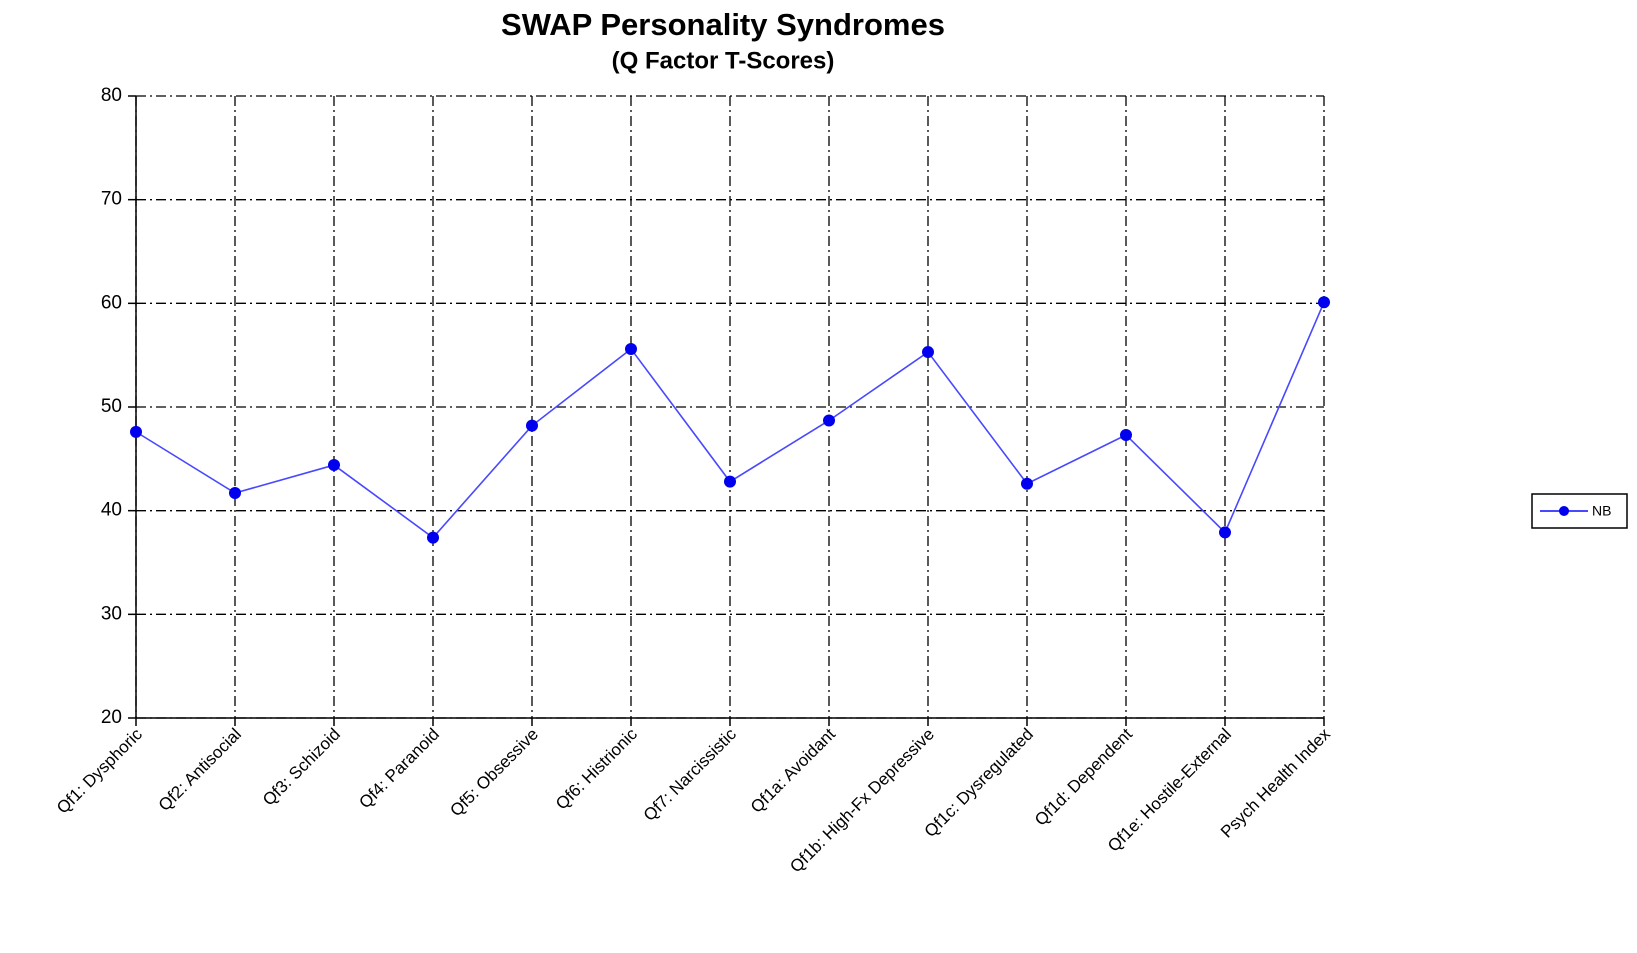  What do you see at coordinates (1564, 511) in the screenshot?
I see `legend-marker` at bounding box center [1564, 511].